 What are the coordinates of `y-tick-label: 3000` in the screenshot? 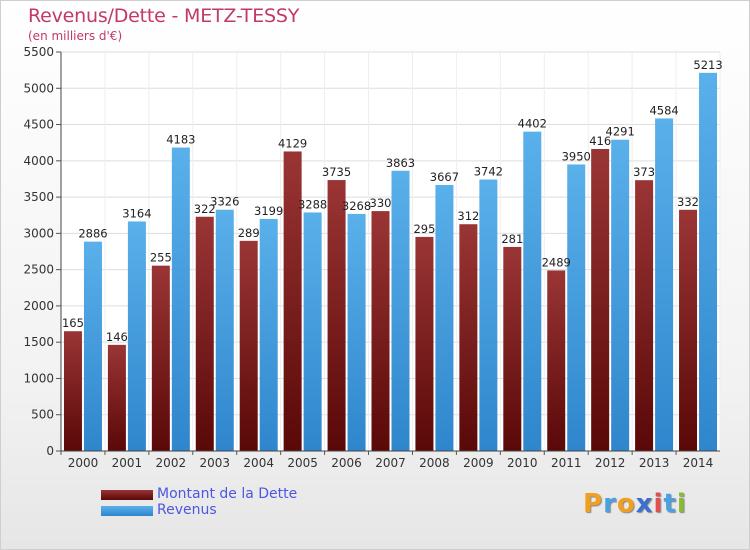 It's located at (38, 233).